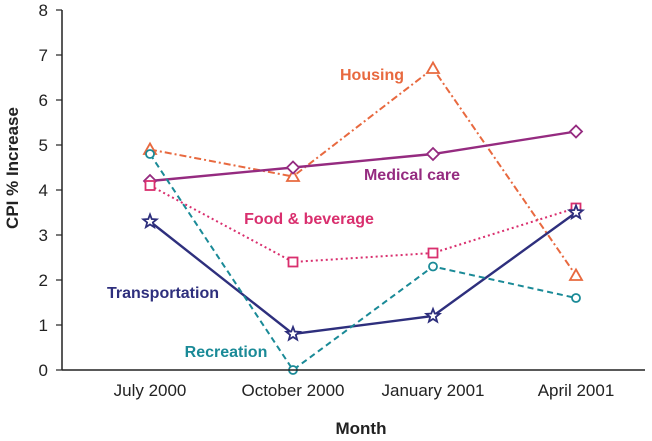  Describe the element at coordinates (43, 100) in the screenshot. I see `y-tick-label: 6` at that location.